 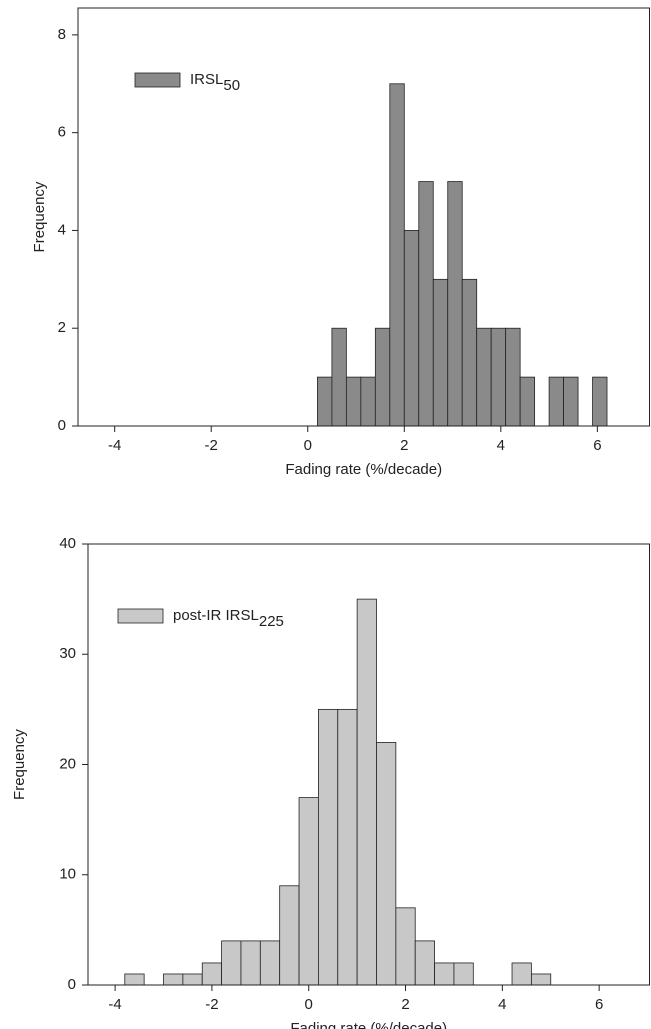 What do you see at coordinates (231, 85) in the screenshot?
I see `legend-subscript: 50` at bounding box center [231, 85].